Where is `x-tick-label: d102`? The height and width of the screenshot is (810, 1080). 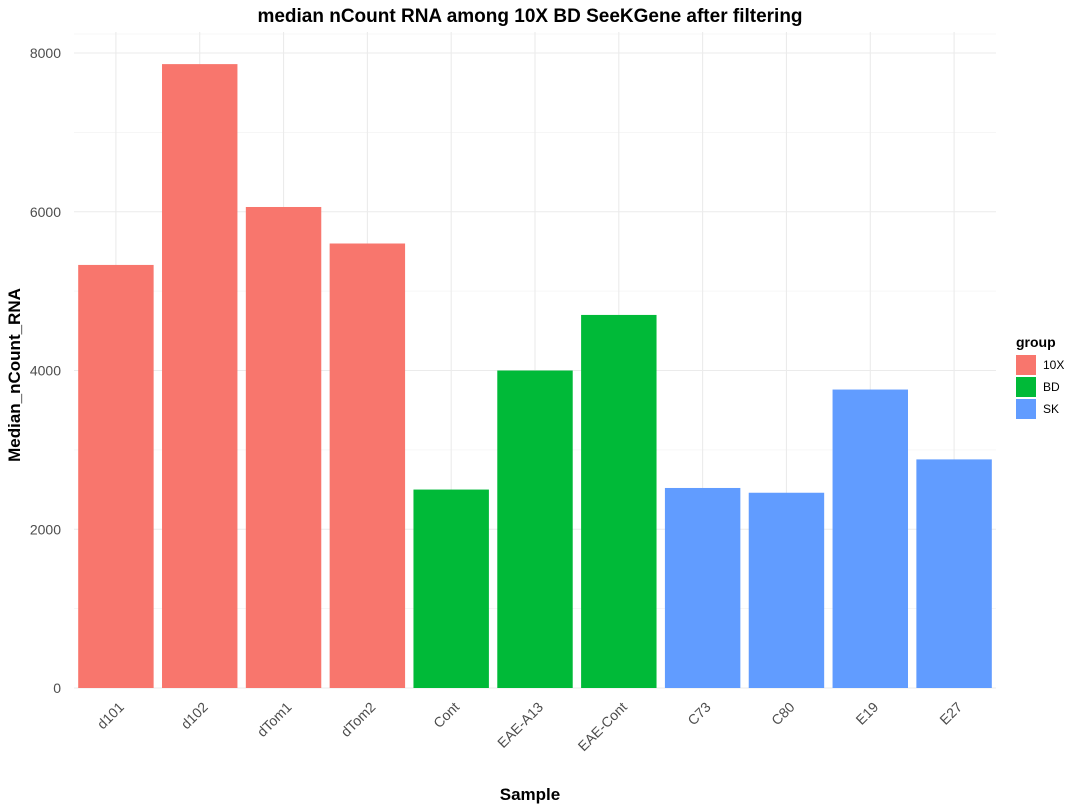
x-tick-label: d102 is located at coordinates (194, 715).